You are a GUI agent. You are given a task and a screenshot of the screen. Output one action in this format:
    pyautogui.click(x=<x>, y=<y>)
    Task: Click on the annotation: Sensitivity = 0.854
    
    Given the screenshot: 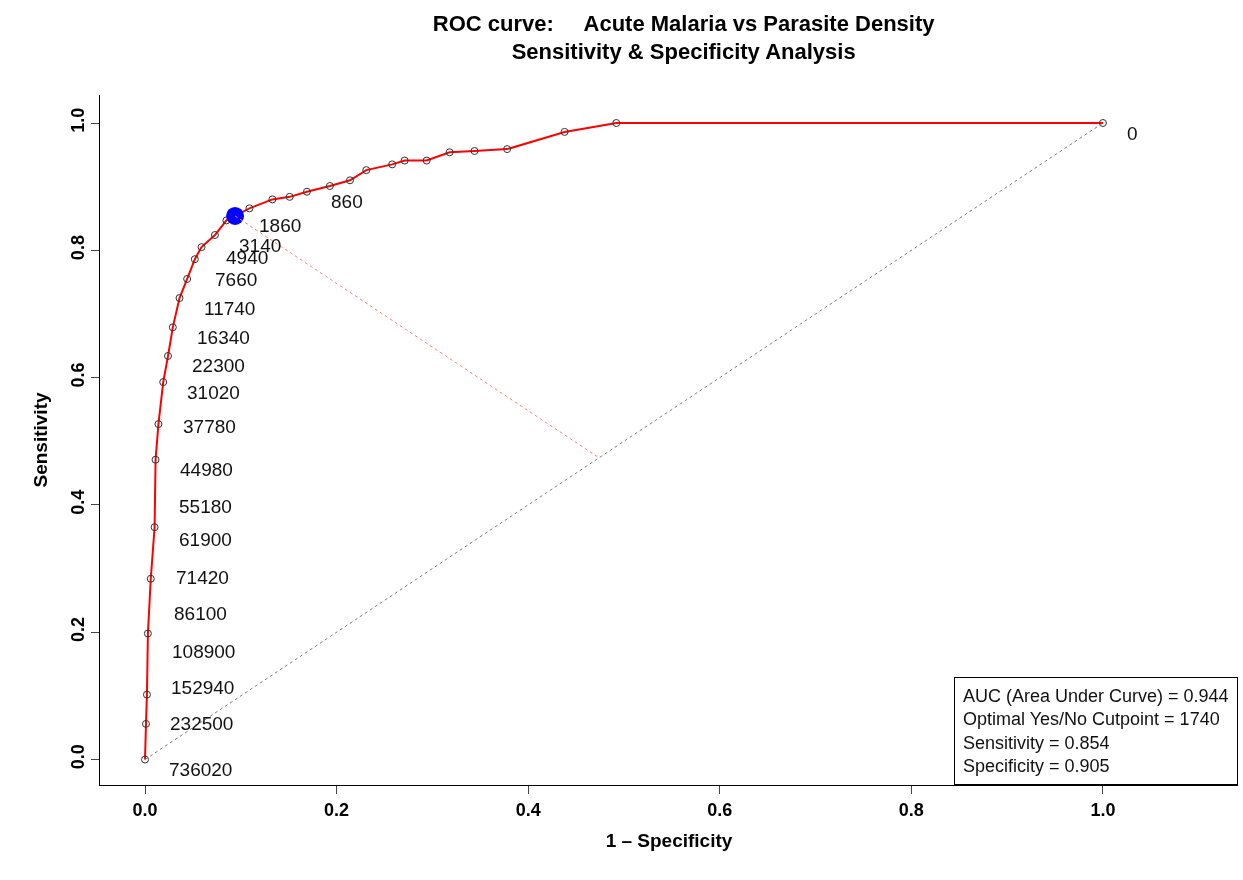 What is the action you would take?
    pyautogui.click(x=1036, y=742)
    